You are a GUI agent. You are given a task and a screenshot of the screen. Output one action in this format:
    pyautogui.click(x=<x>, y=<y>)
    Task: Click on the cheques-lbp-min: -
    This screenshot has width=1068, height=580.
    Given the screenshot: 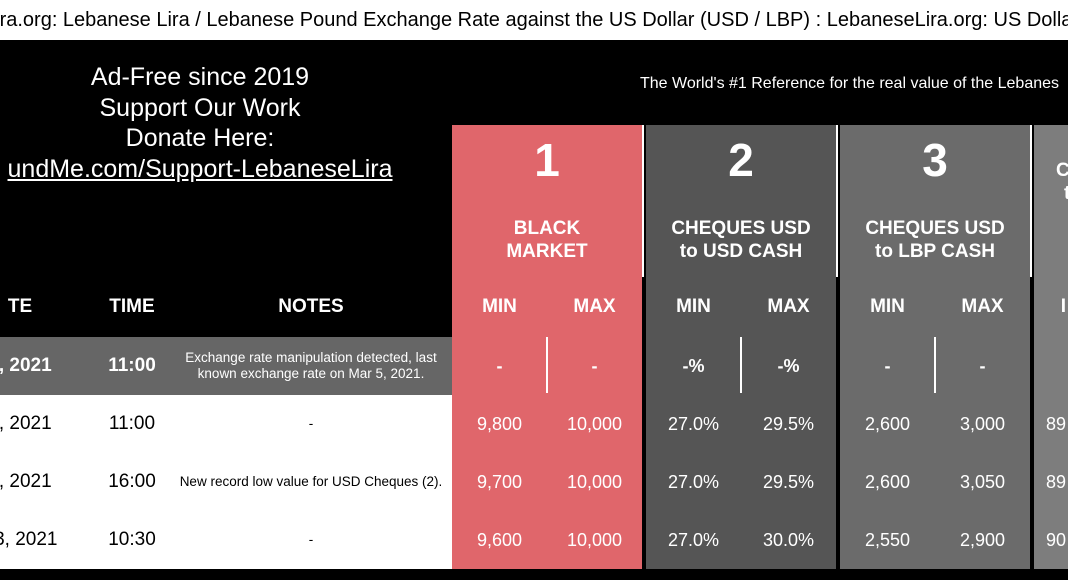 What is the action you would take?
    pyautogui.click(x=887, y=366)
    